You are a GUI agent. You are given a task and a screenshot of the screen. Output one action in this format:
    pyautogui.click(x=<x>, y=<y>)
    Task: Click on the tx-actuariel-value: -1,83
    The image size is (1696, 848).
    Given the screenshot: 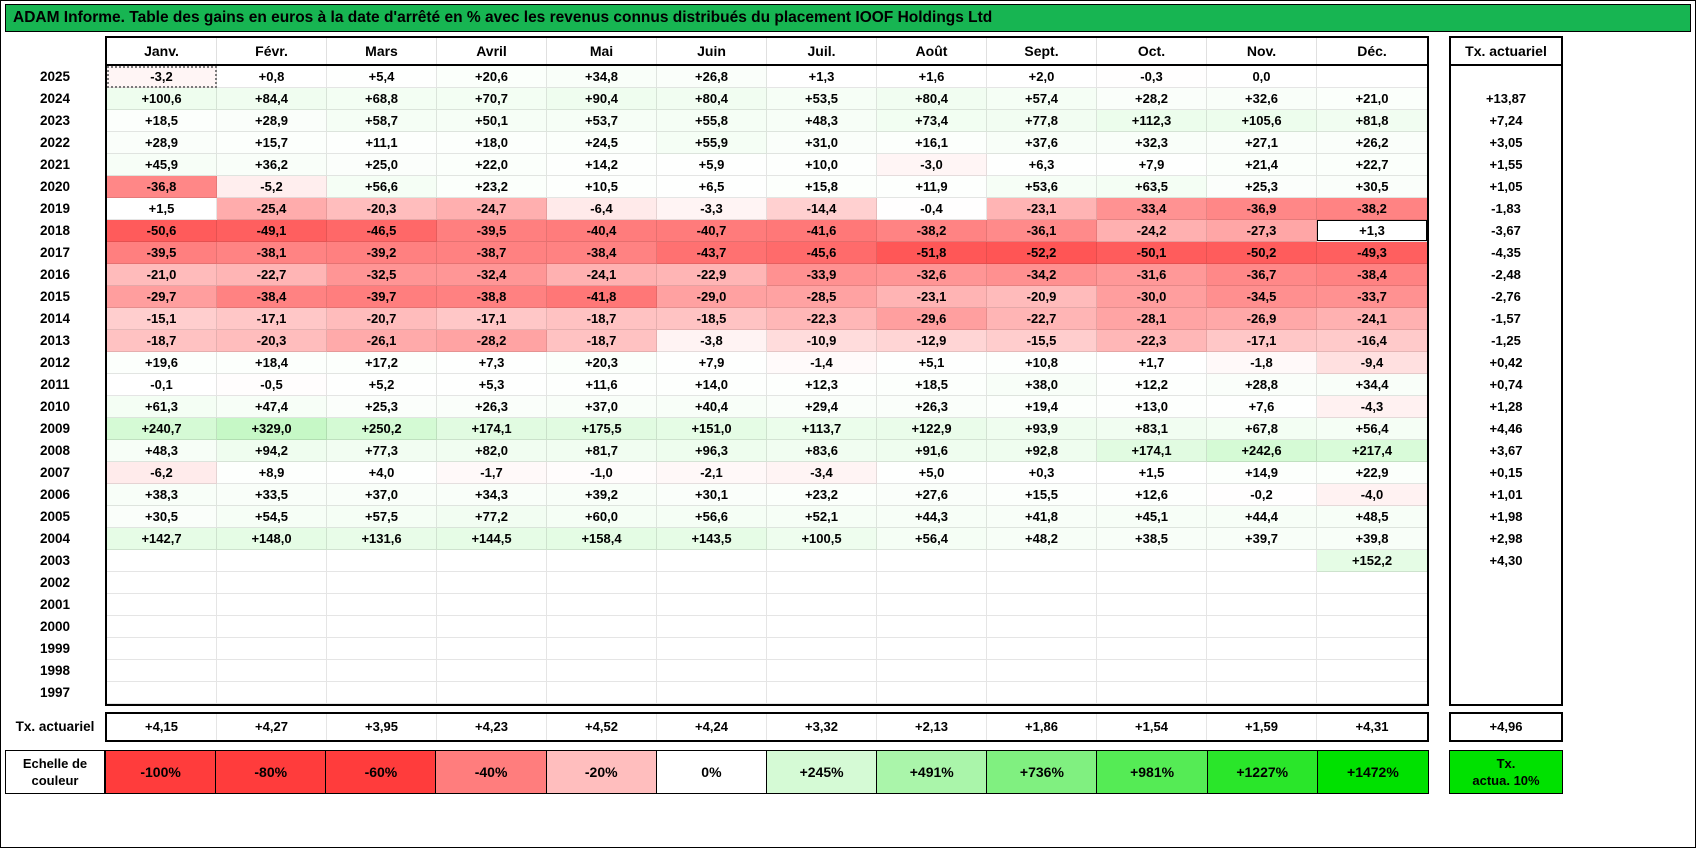 What is the action you would take?
    pyautogui.click(x=1506, y=208)
    